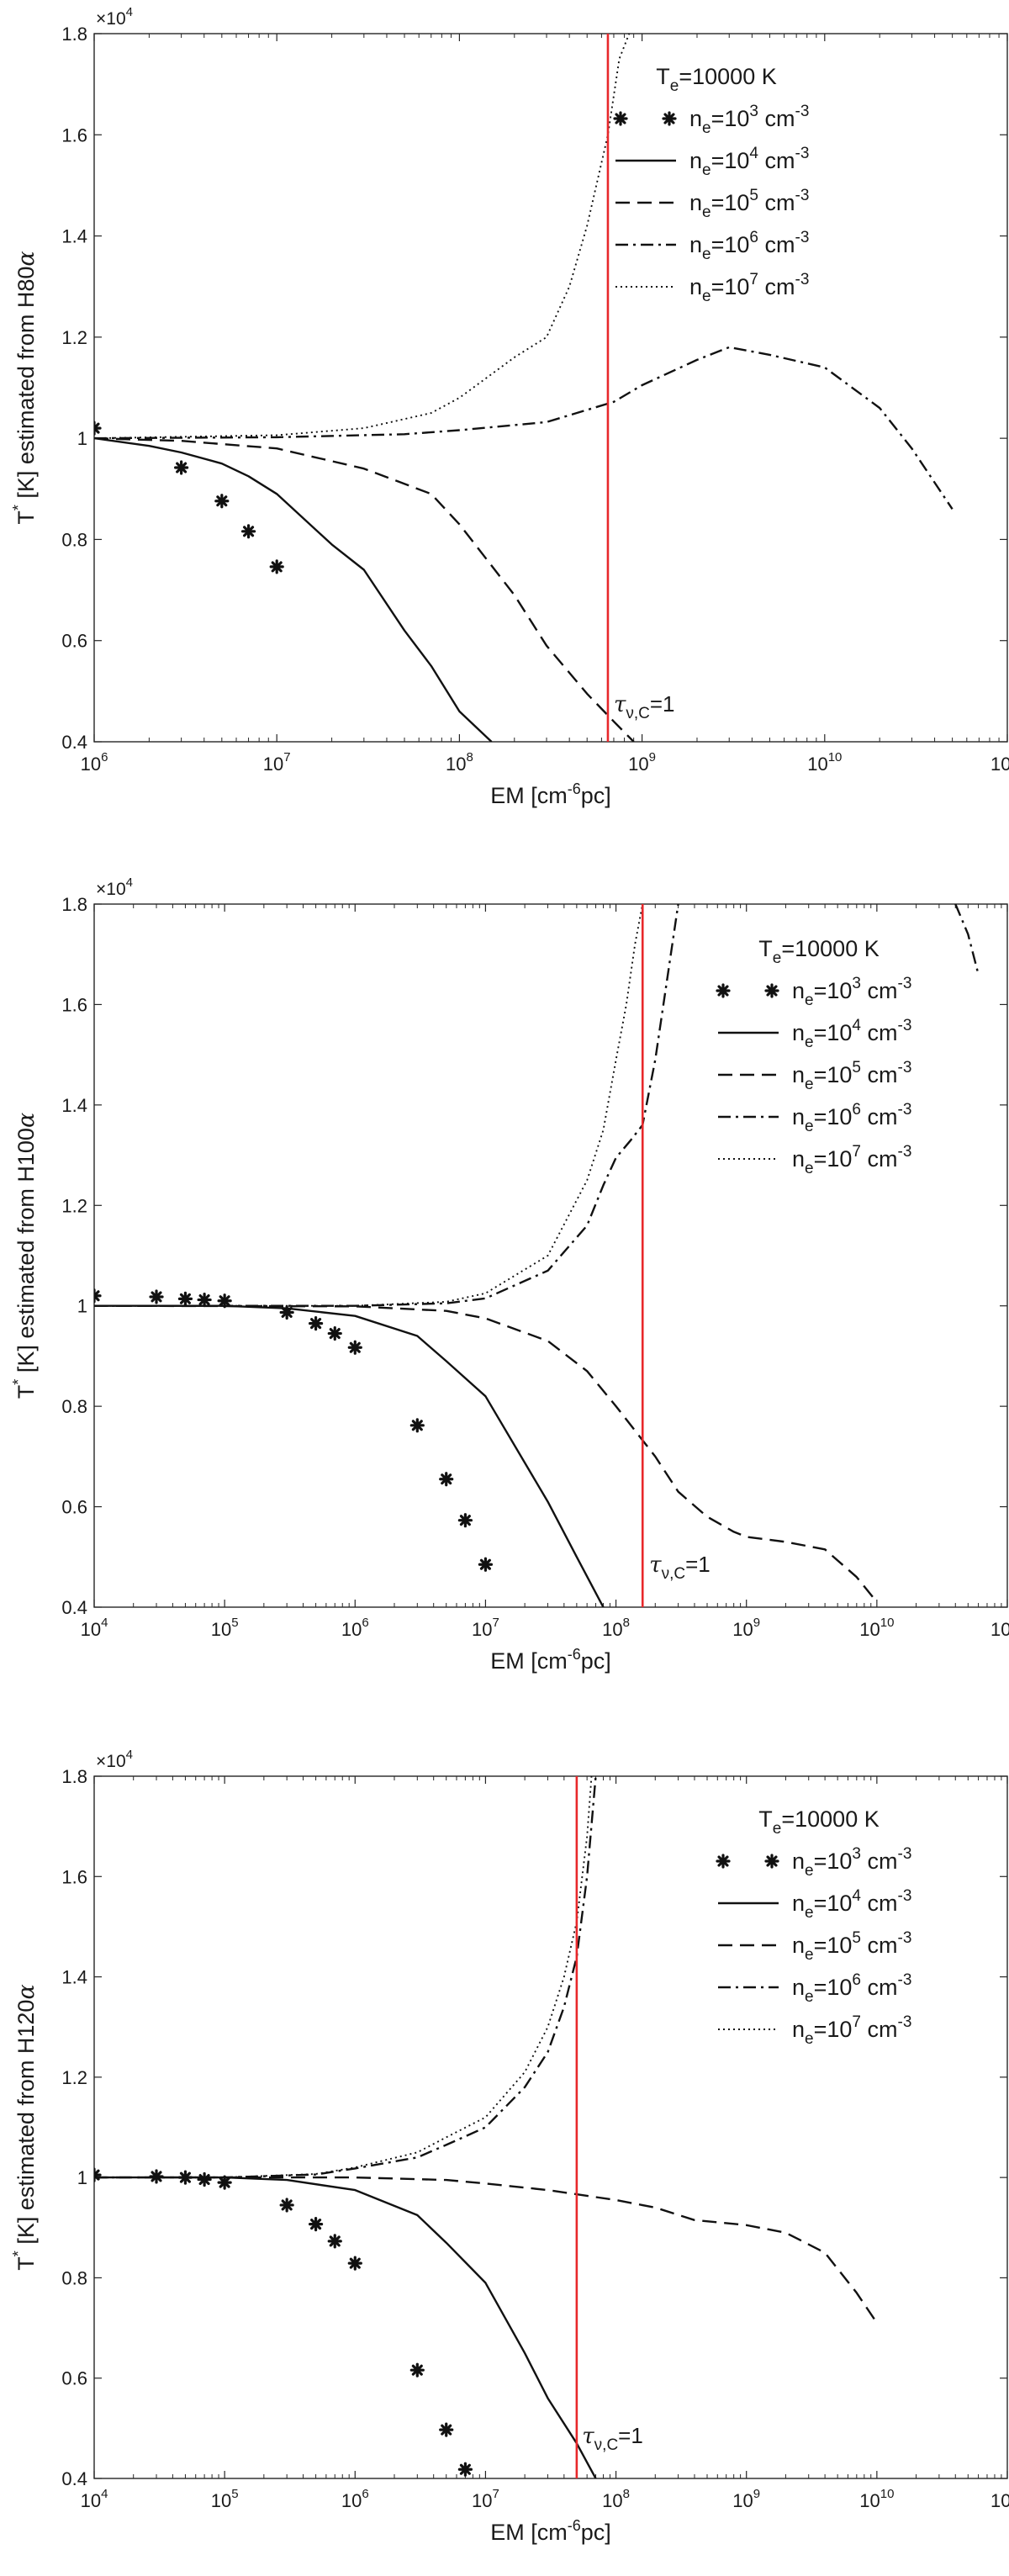 The width and height of the screenshot is (1009, 2576). I want to click on legend-entry-label: ne=107 cm-3, so click(852, 2030).